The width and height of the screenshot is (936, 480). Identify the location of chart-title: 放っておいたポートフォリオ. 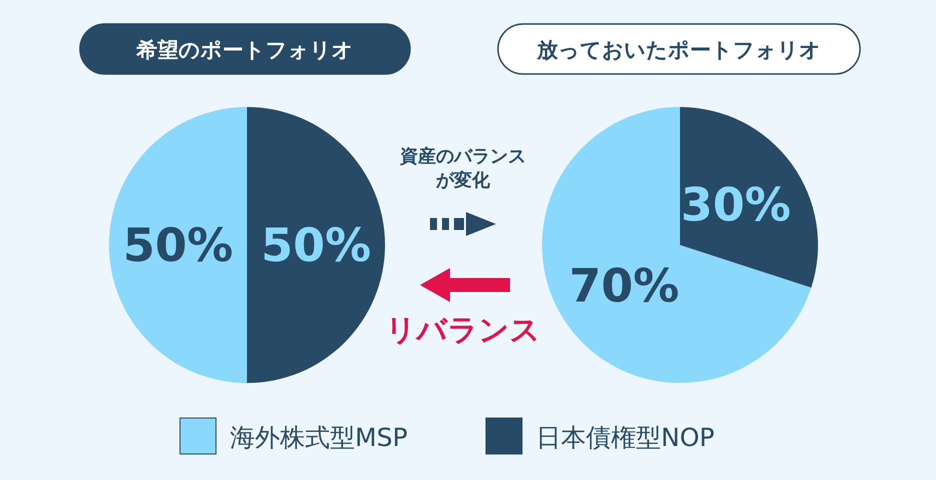
(678, 50).